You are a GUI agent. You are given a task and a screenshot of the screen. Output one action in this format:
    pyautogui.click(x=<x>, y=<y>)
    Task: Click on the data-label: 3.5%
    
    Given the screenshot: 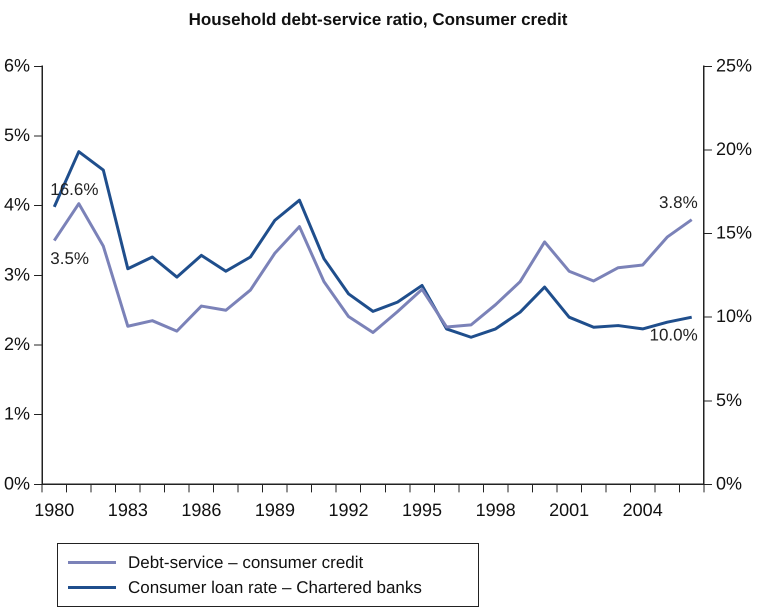 What is the action you would take?
    pyautogui.click(x=70, y=258)
    